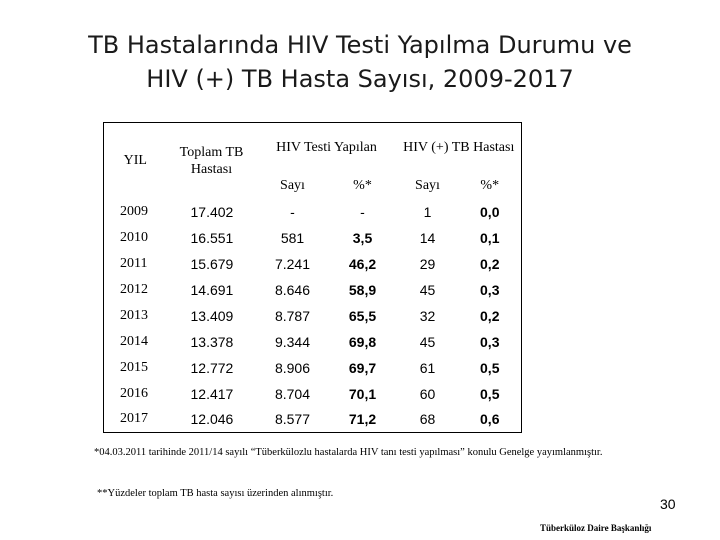 Image resolution: width=720 pixels, height=540 pixels. What do you see at coordinates (490, 419) in the screenshot?
I see `cell-positive-percent: 0,6` at bounding box center [490, 419].